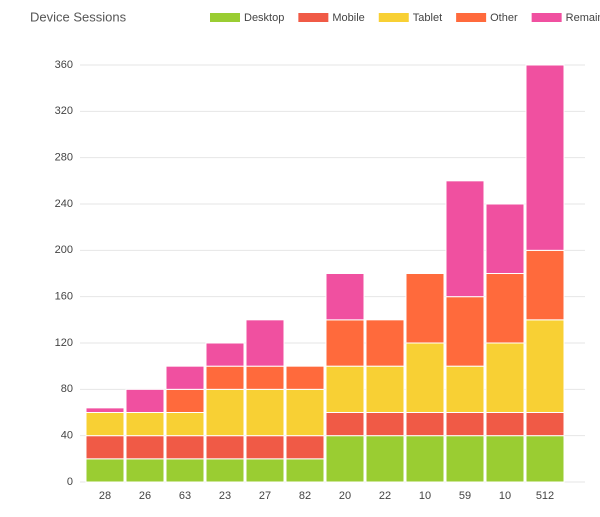 Image resolution: width=600 pixels, height=517 pixels. I want to click on x-tick-label: 512, so click(545, 496).